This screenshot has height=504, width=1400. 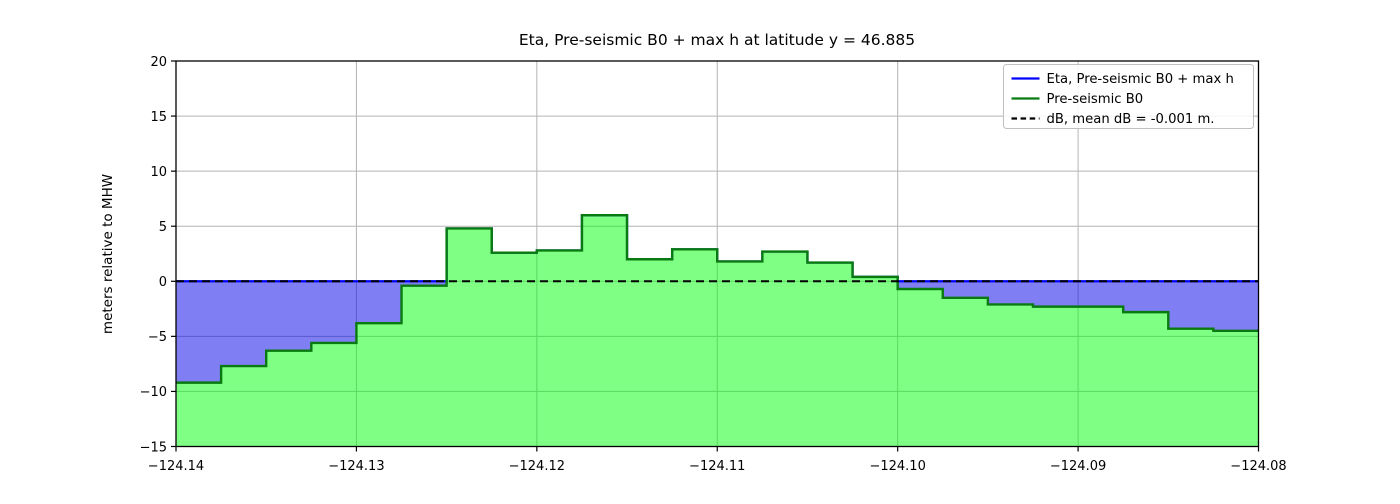 What do you see at coordinates (897, 466) in the screenshot?
I see `x-tick-label: −124.10` at bounding box center [897, 466].